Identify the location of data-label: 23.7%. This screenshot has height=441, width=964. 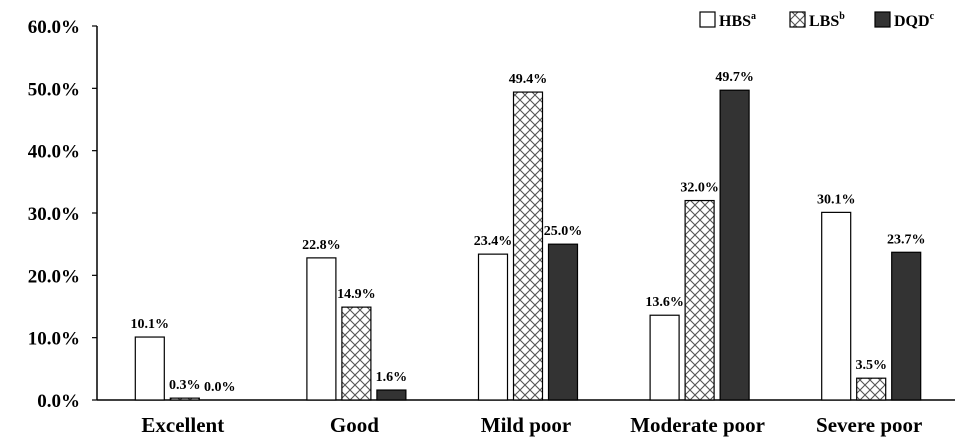
(906, 239).